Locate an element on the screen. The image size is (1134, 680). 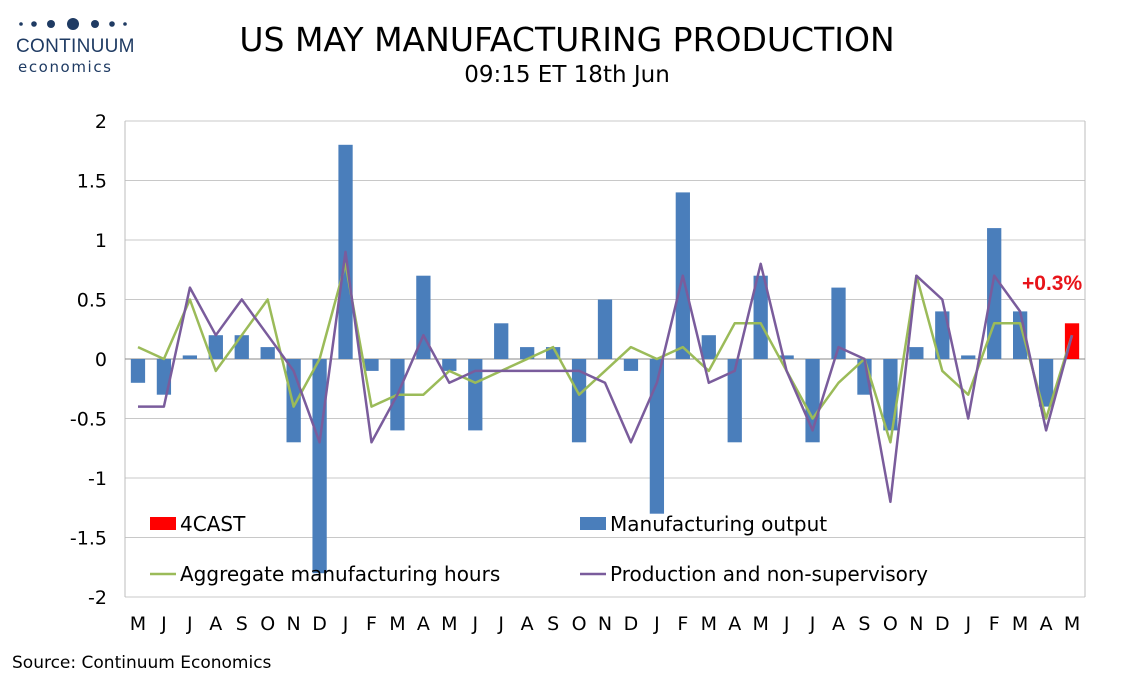
brand-logo: CONTINUUM economics is located at coordinates (74, 45).